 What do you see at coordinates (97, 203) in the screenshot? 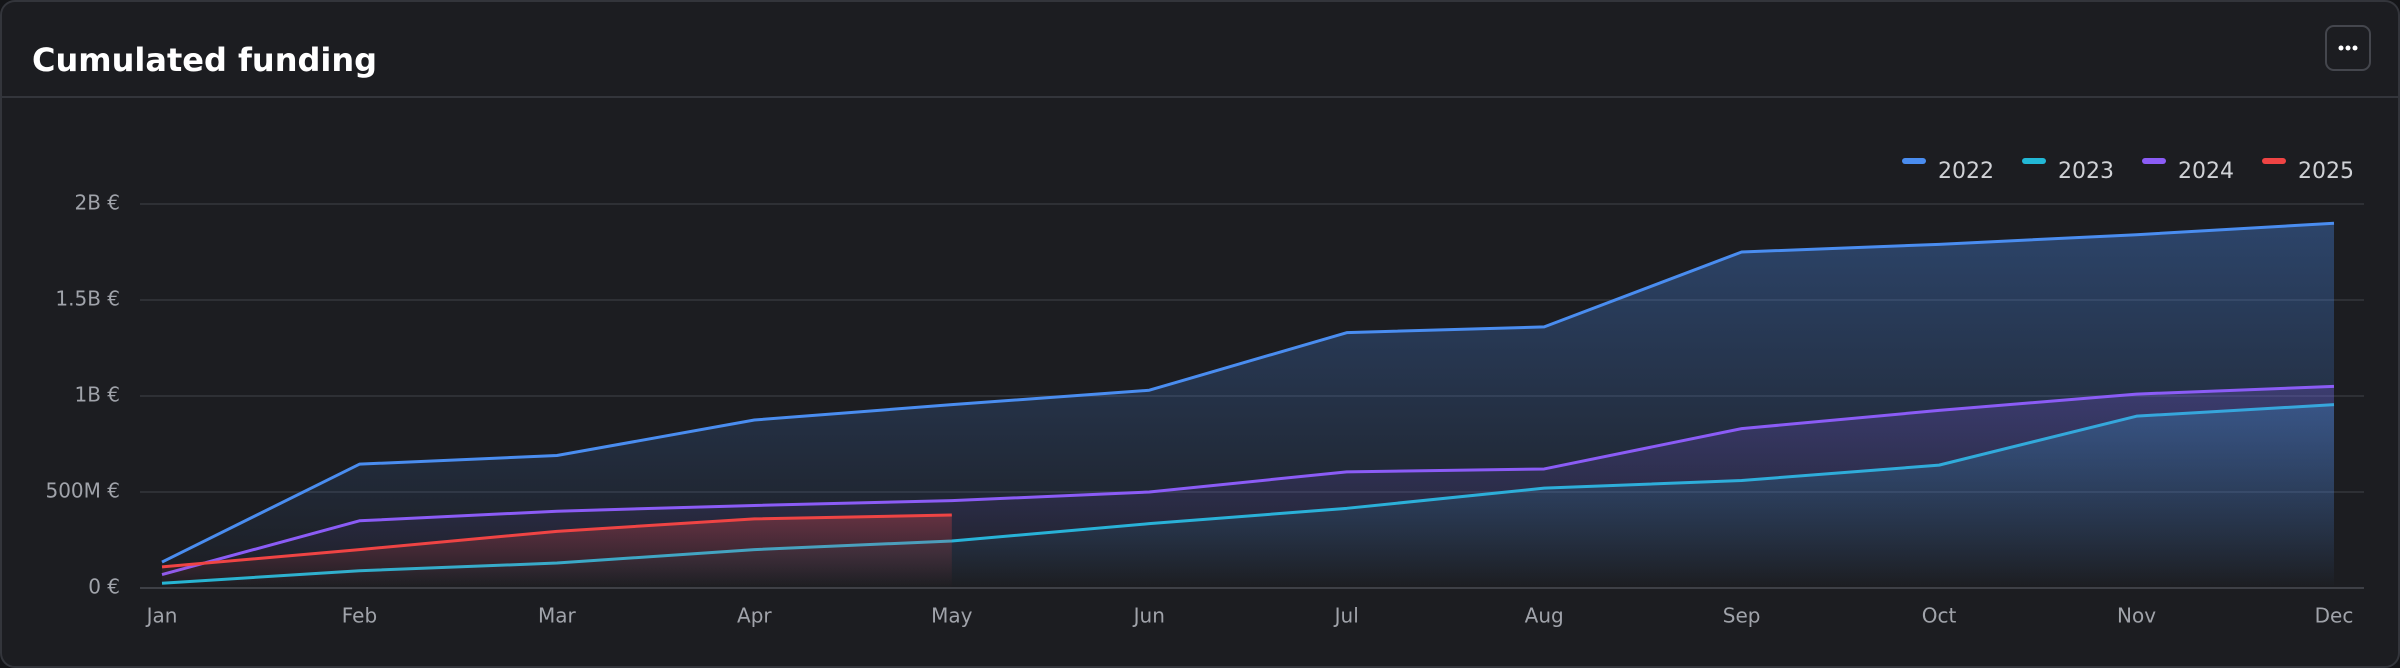
I see `y-tick-label: 2B €` at bounding box center [97, 203].